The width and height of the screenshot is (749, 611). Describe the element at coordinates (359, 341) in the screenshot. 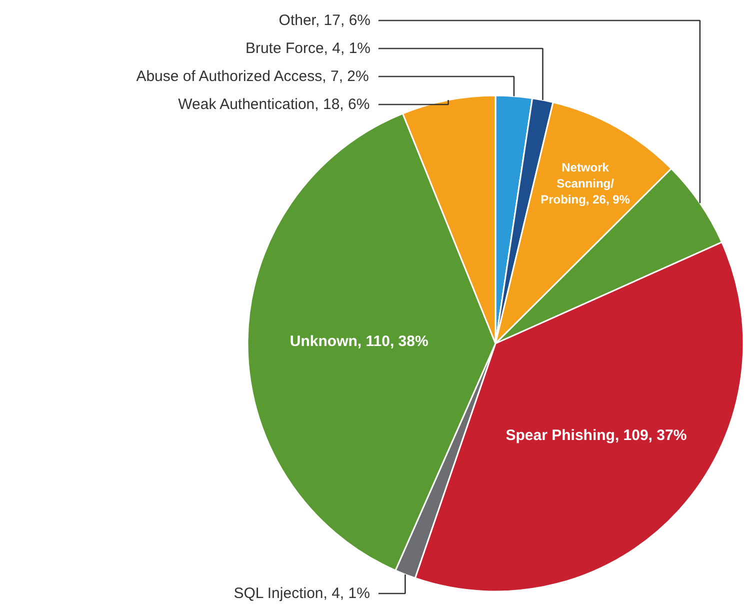

I see `slice-label: Unknown, 110, 38%` at that location.